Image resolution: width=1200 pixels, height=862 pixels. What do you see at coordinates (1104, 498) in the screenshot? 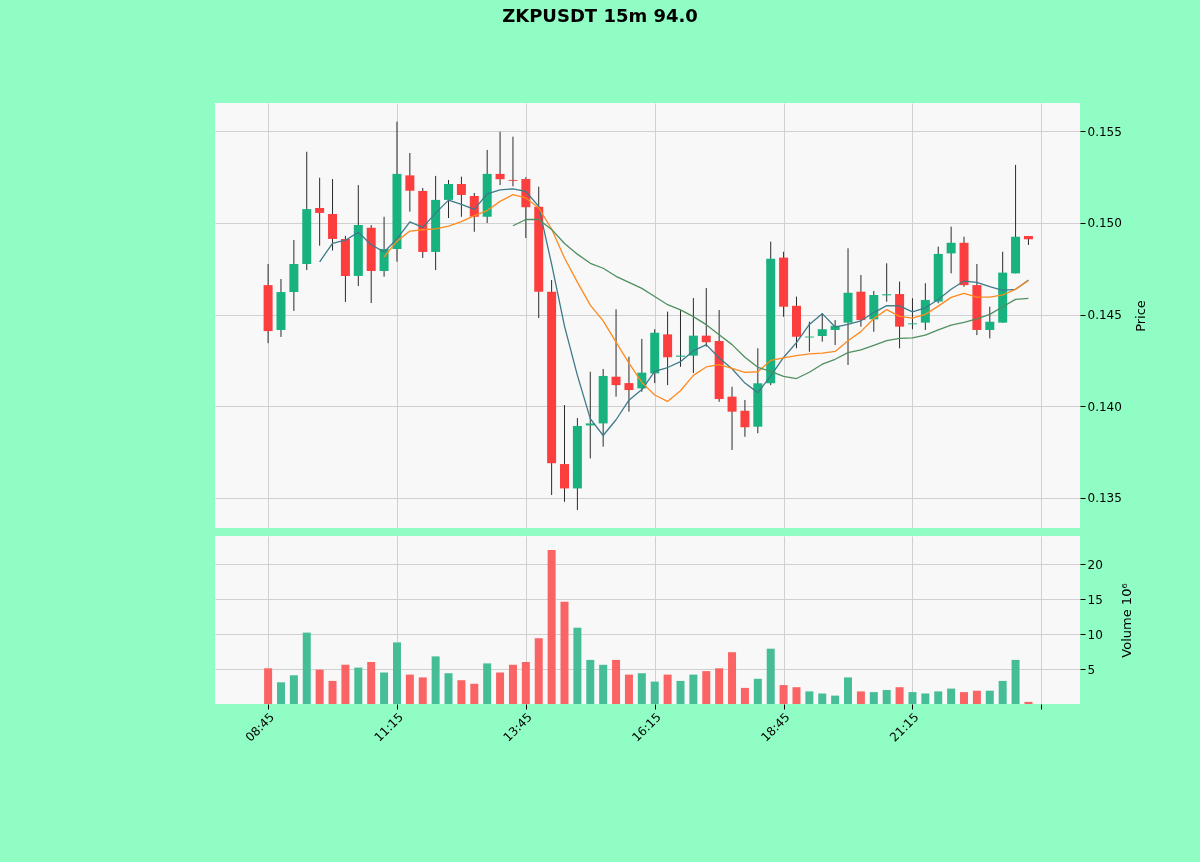
I see `y-tick-label: 0.135` at bounding box center [1104, 498].